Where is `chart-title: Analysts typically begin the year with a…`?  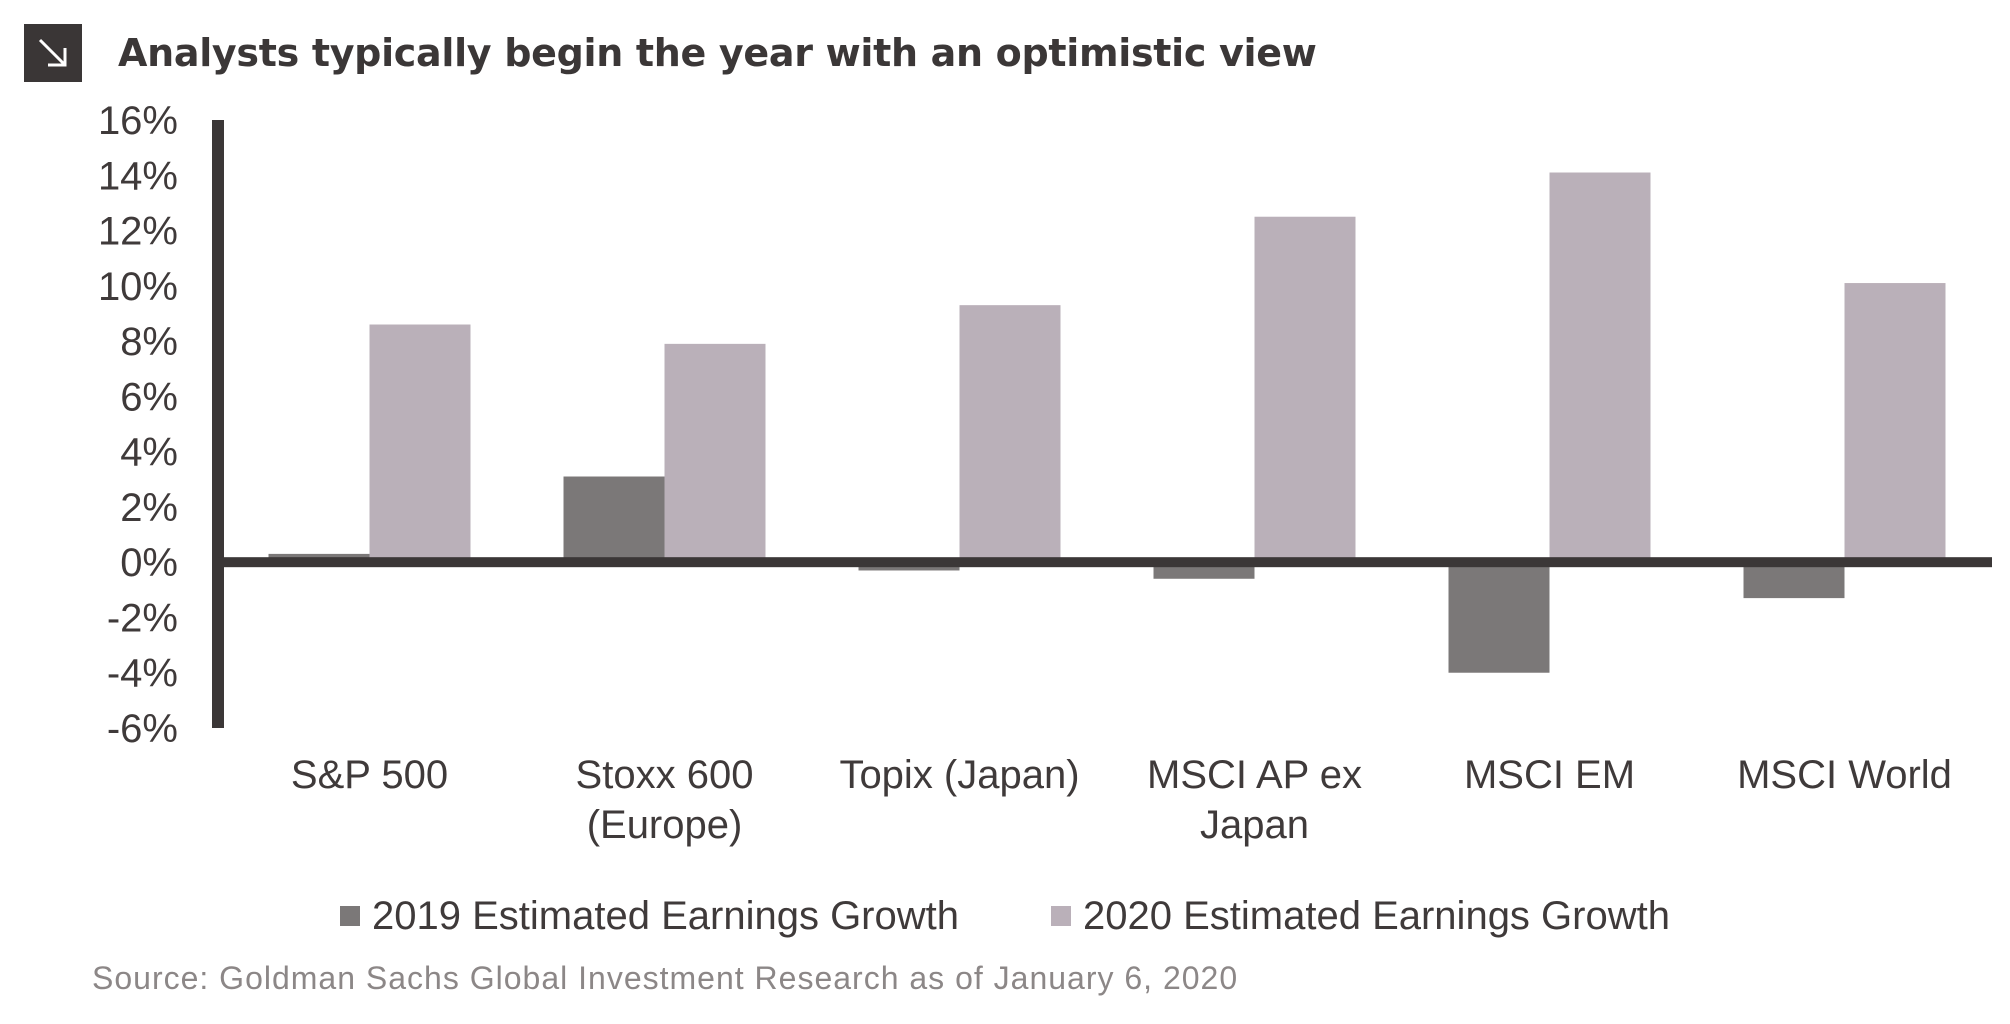
chart-title: Analysts typically begin the year with a… is located at coordinates (717, 53).